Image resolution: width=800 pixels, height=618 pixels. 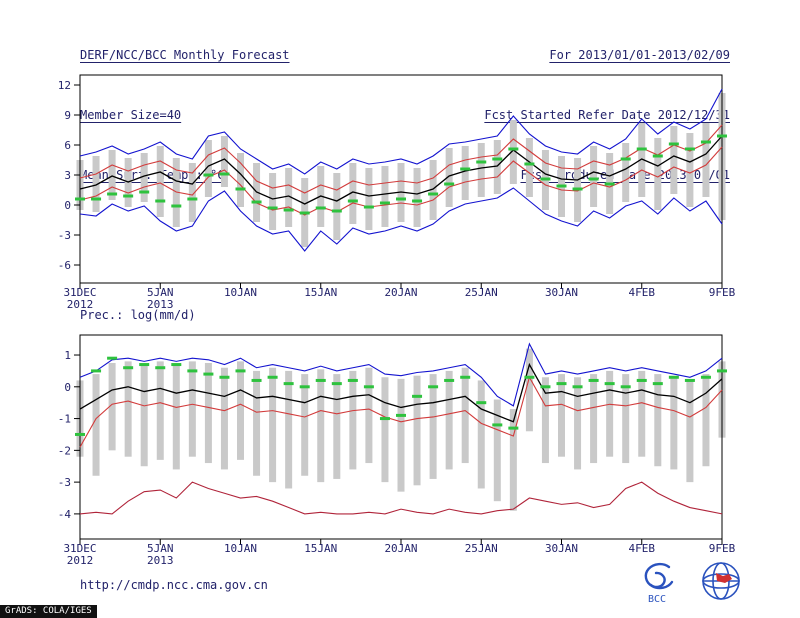 What do you see at coordinates (657, 599) in the screenshot?
I see `bcc-logo-label: BCC` at bounding box center [657, 599].